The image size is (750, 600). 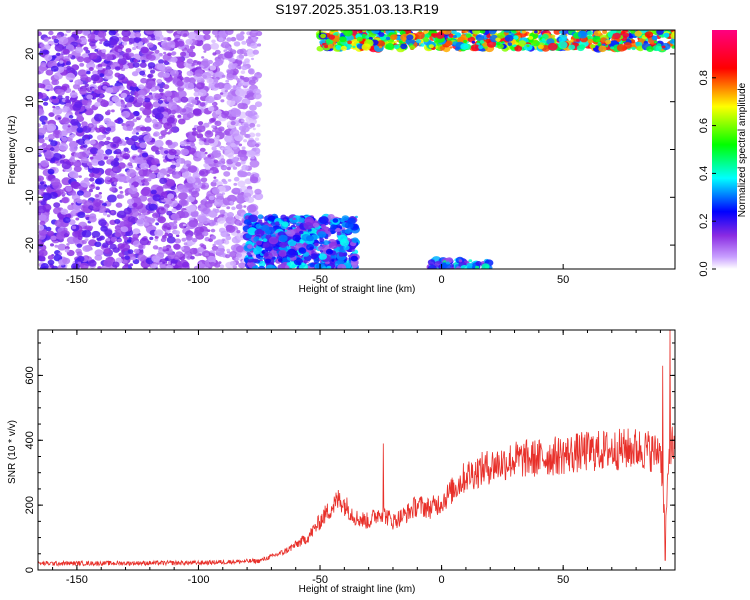 What do you see at coordinates (320, 280) in the screenshot?
I see `x-tick-label: -50` at bounding box center [320, 280].